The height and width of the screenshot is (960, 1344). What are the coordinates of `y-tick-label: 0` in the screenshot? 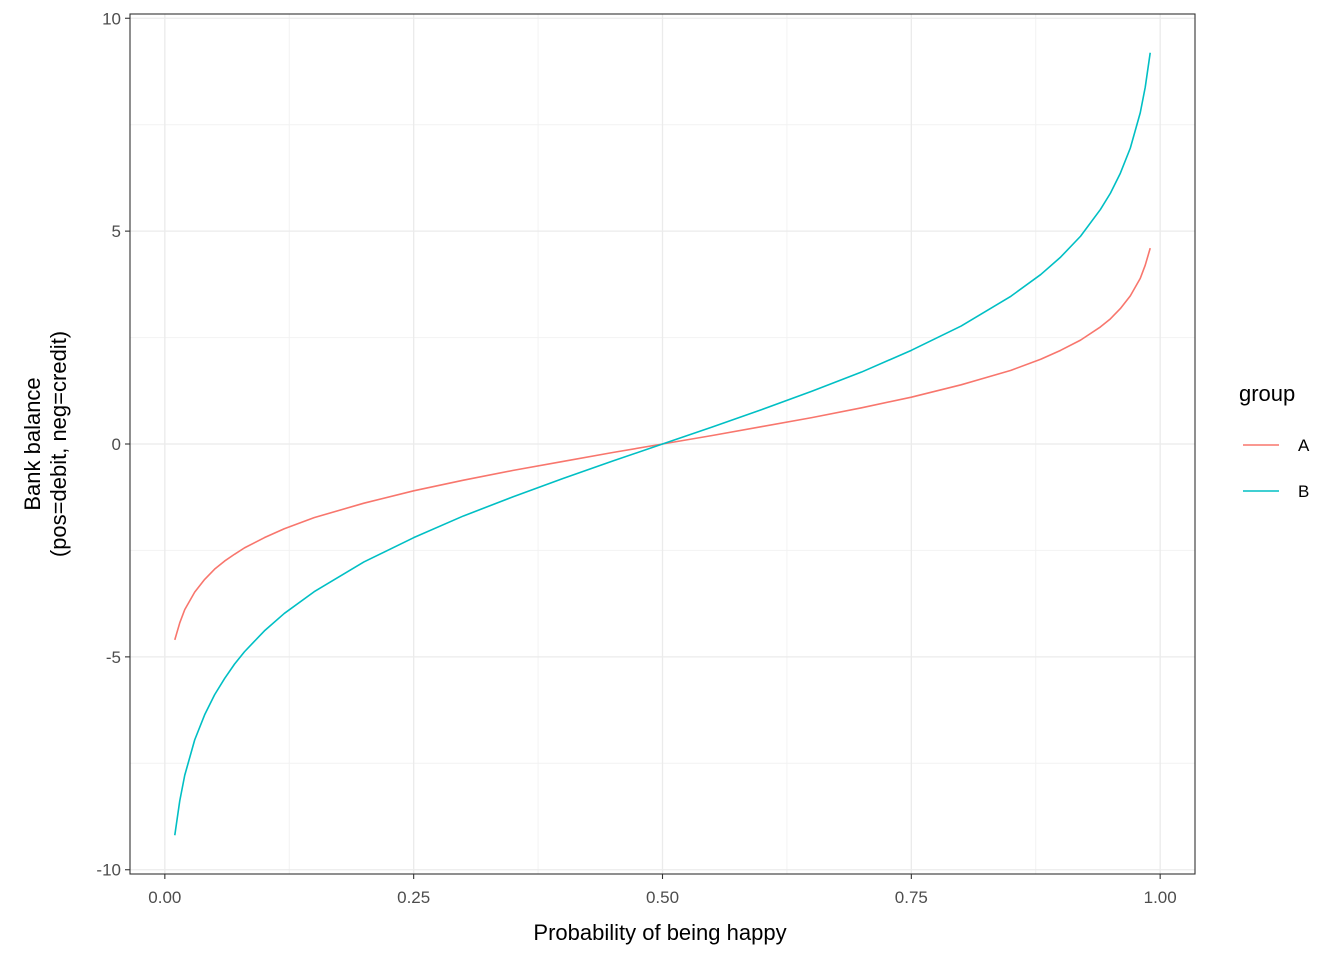 It's located at (116, 444).